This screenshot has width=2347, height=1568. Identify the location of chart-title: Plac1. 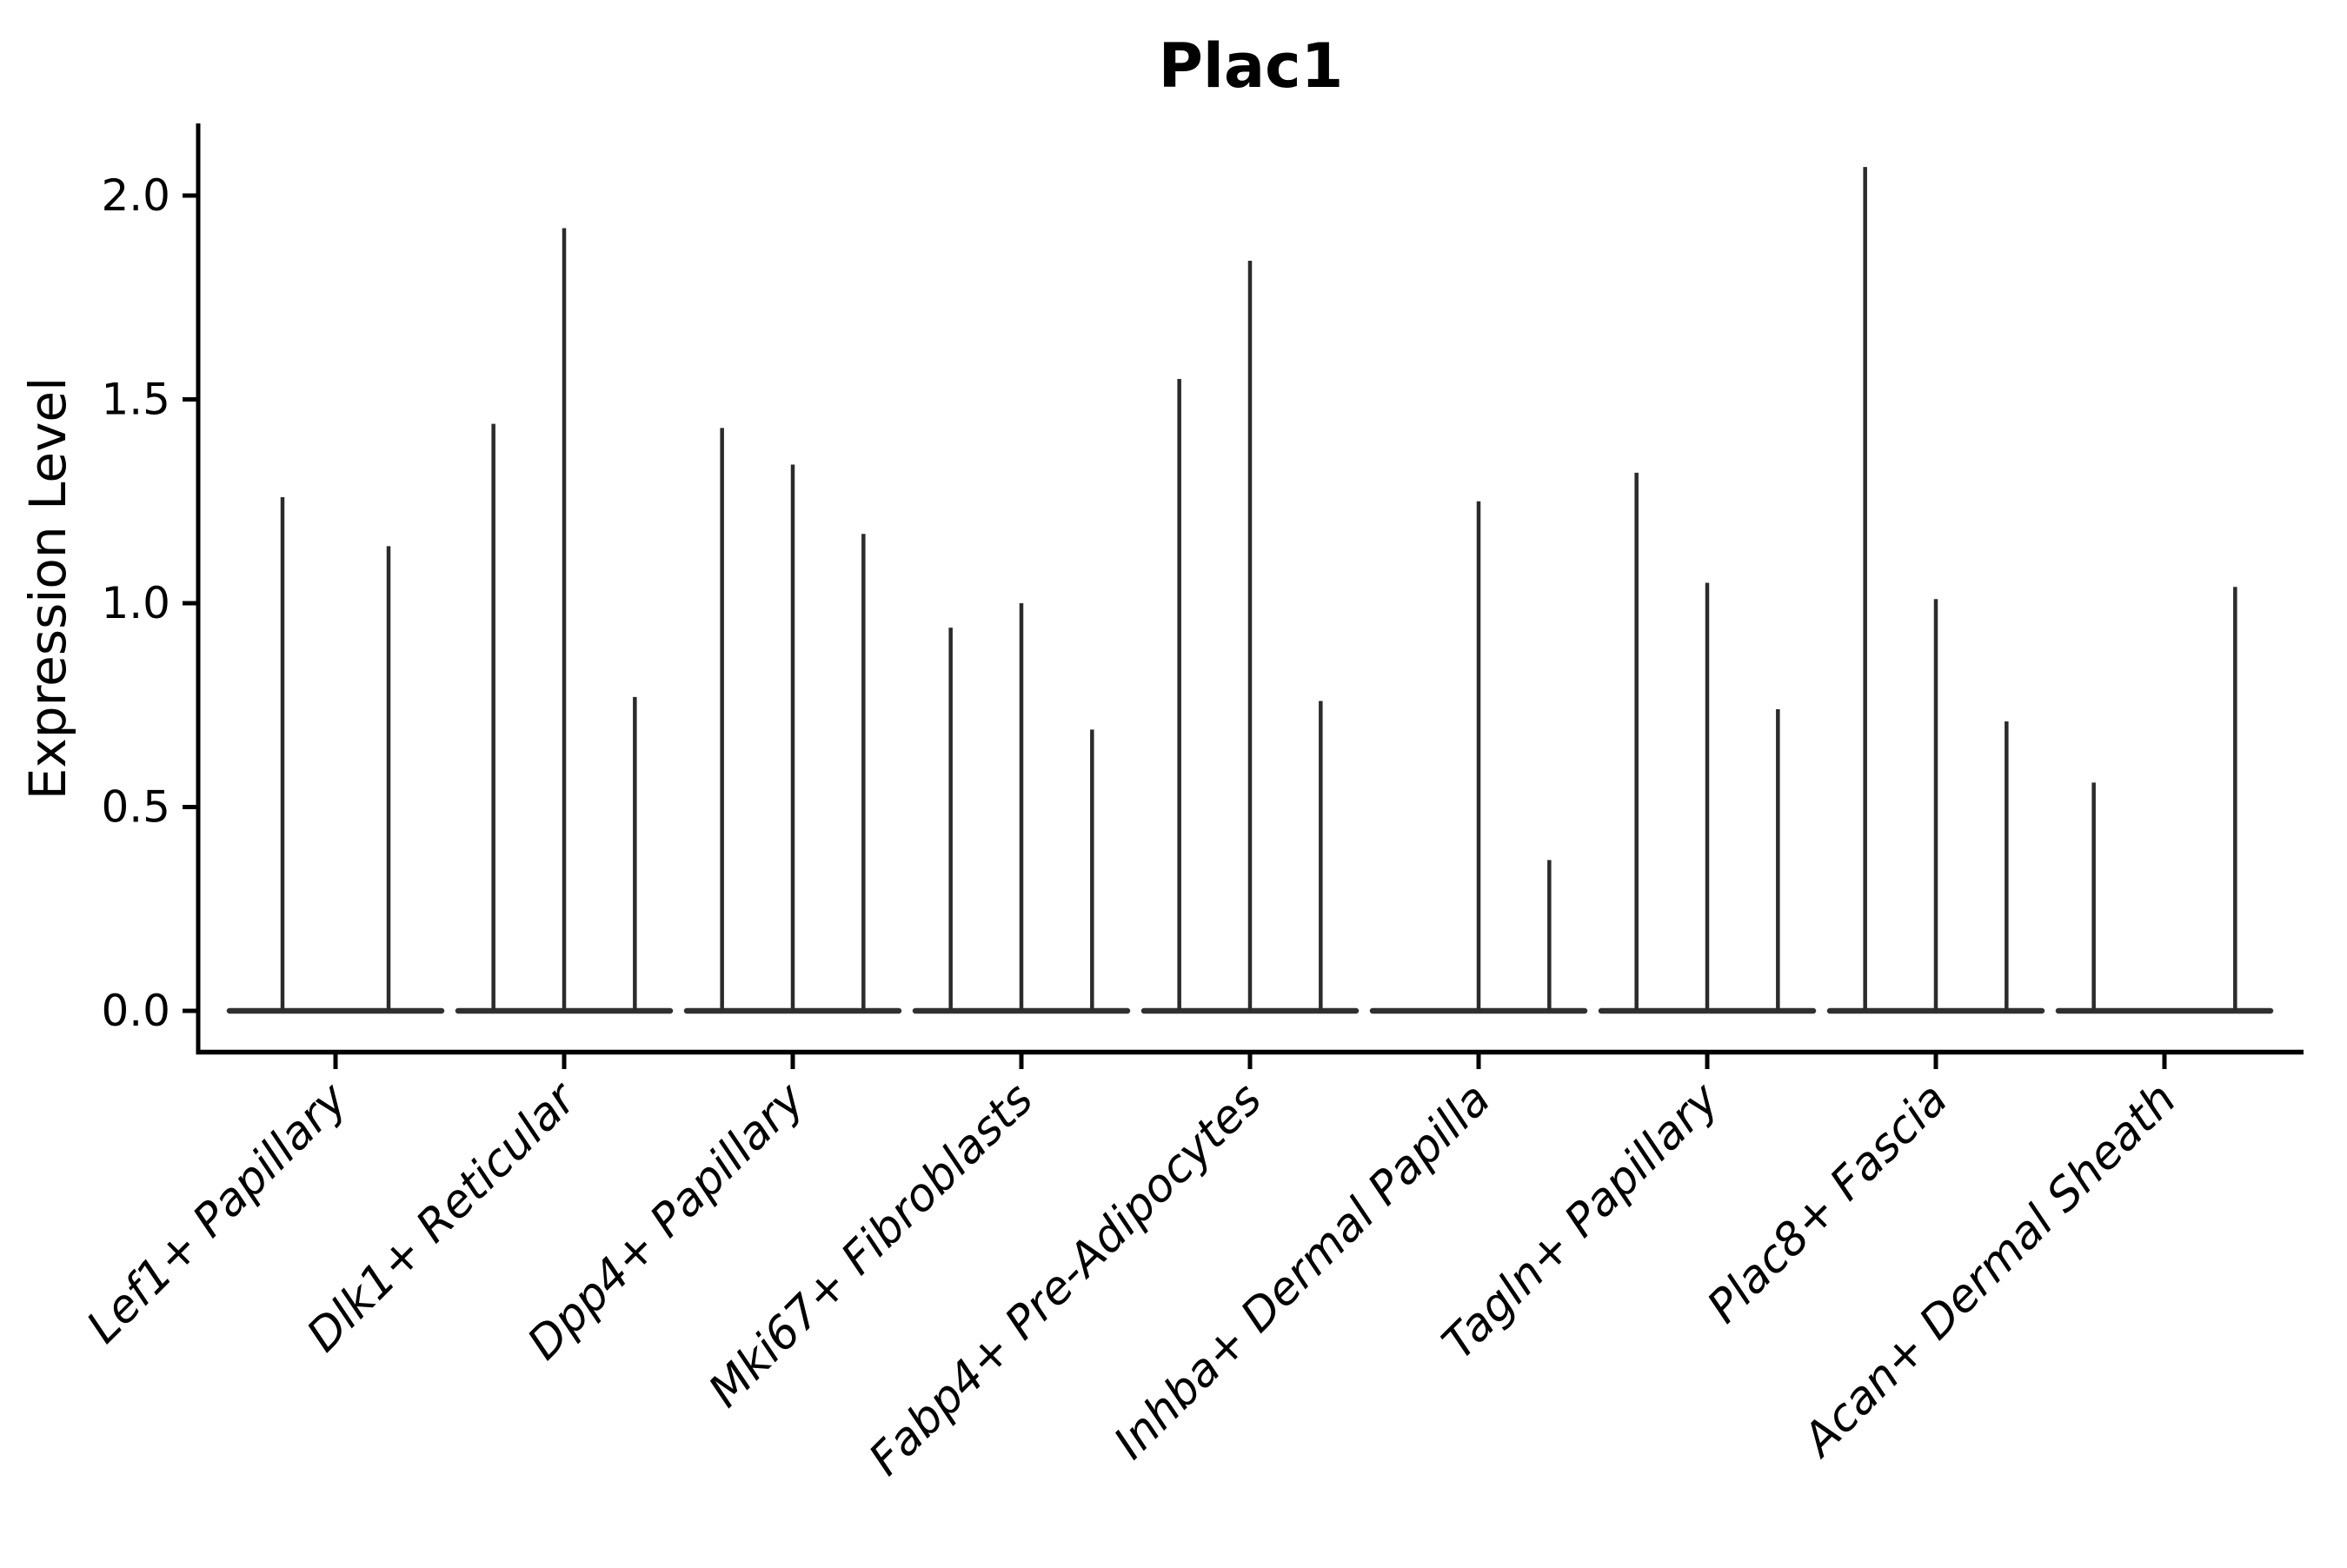
(1252, 66).